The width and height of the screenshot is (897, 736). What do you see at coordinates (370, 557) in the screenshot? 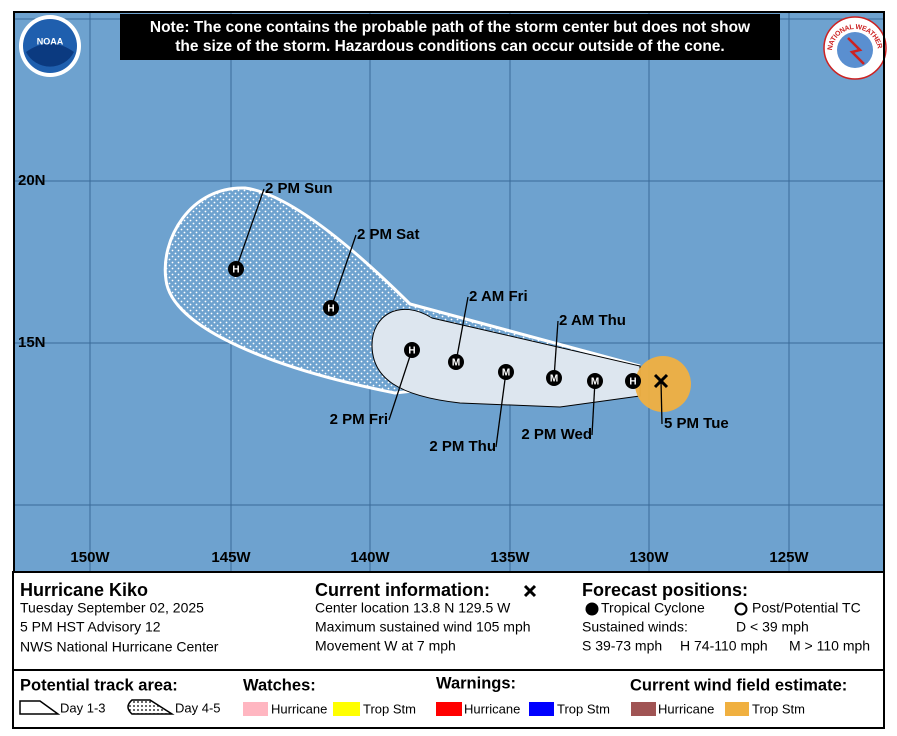
I see `lon-label: 140W` at bounding box center [370, 557].